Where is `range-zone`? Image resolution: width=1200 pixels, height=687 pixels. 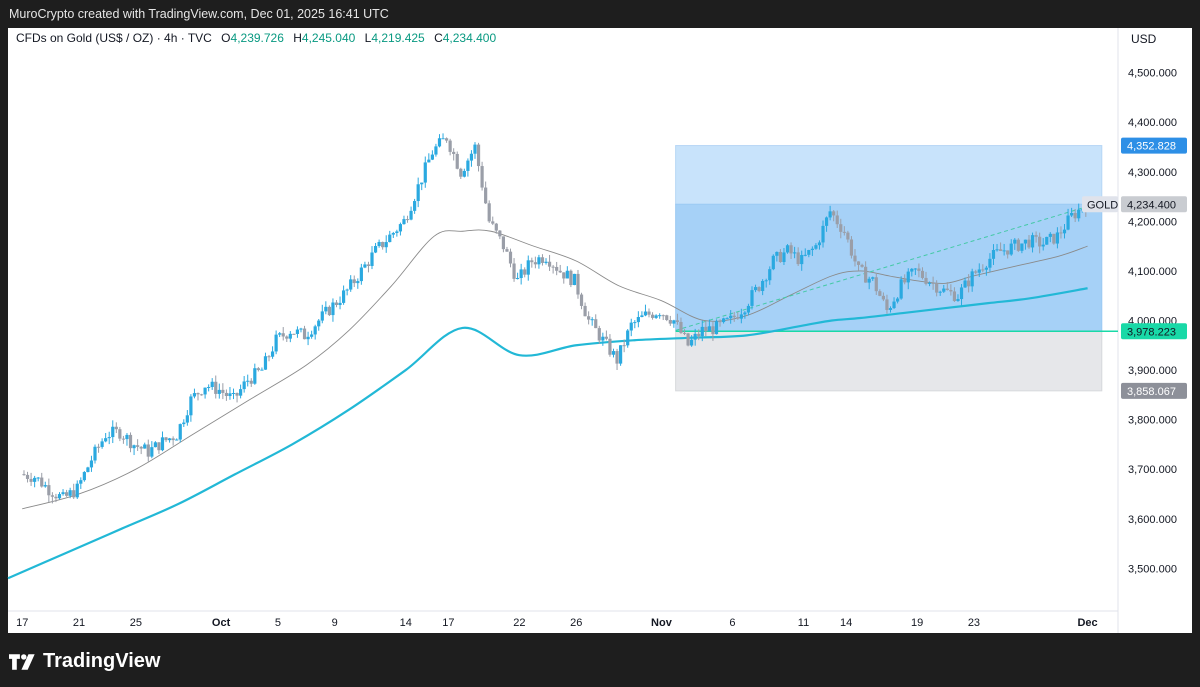
range-zone is located at coordinates (896, 268).